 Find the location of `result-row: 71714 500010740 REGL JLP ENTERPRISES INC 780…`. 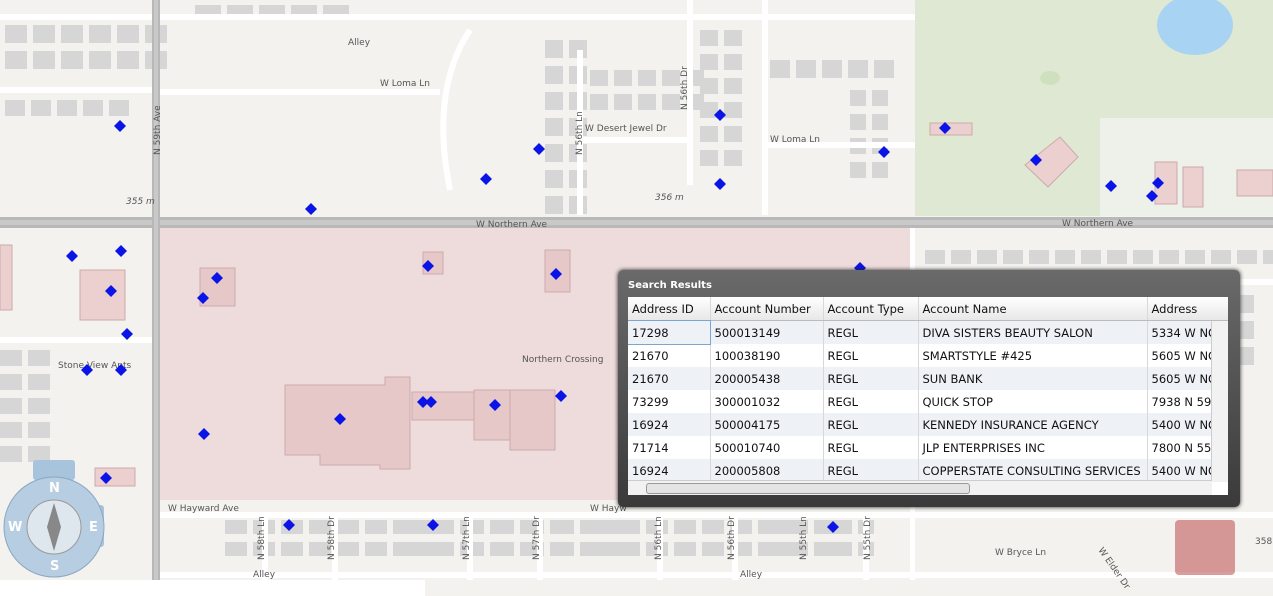

result-row: 71714 500010740 REGL JLP ENTERPRISES INC 780… is located at coordinates (928, 447).